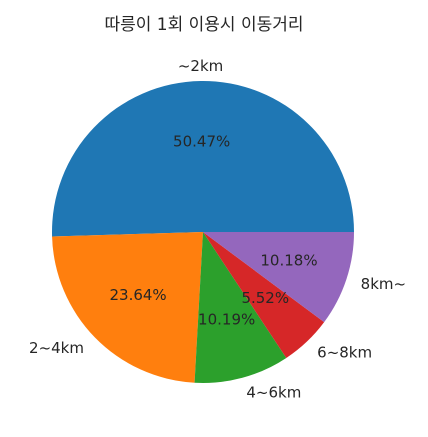 The width and height of the screenshot is (428, 437). Describe the element at coordinates (137, 295) in the screenshot. I see `slice-percent-2to-4km: 23.64%` at that location.